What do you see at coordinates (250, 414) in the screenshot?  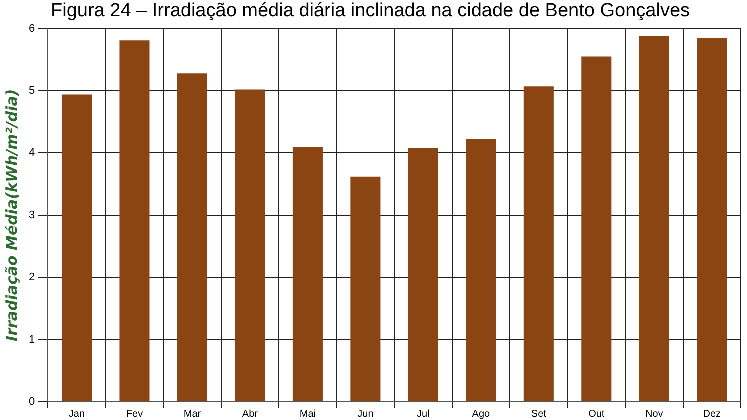 I see `x-tick-label: Abr` at bounding box center [250, 414].